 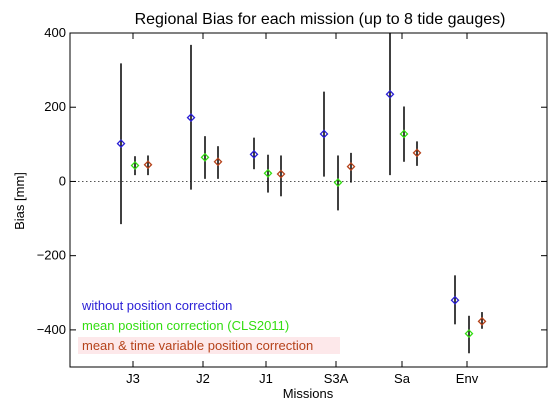 I want to click on x-axis-label: Missions, so click(x=308, y=393).